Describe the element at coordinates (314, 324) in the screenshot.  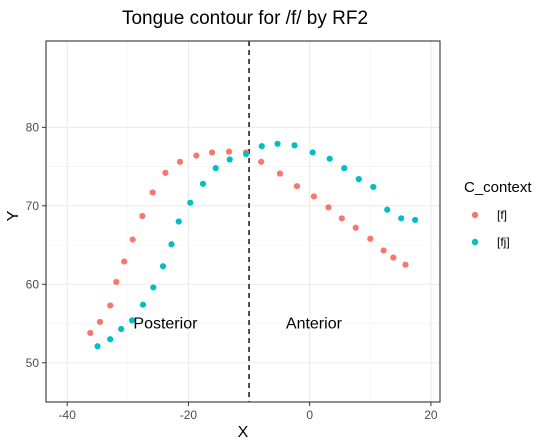
I see `annotation-anterior: Anterior` at that location.